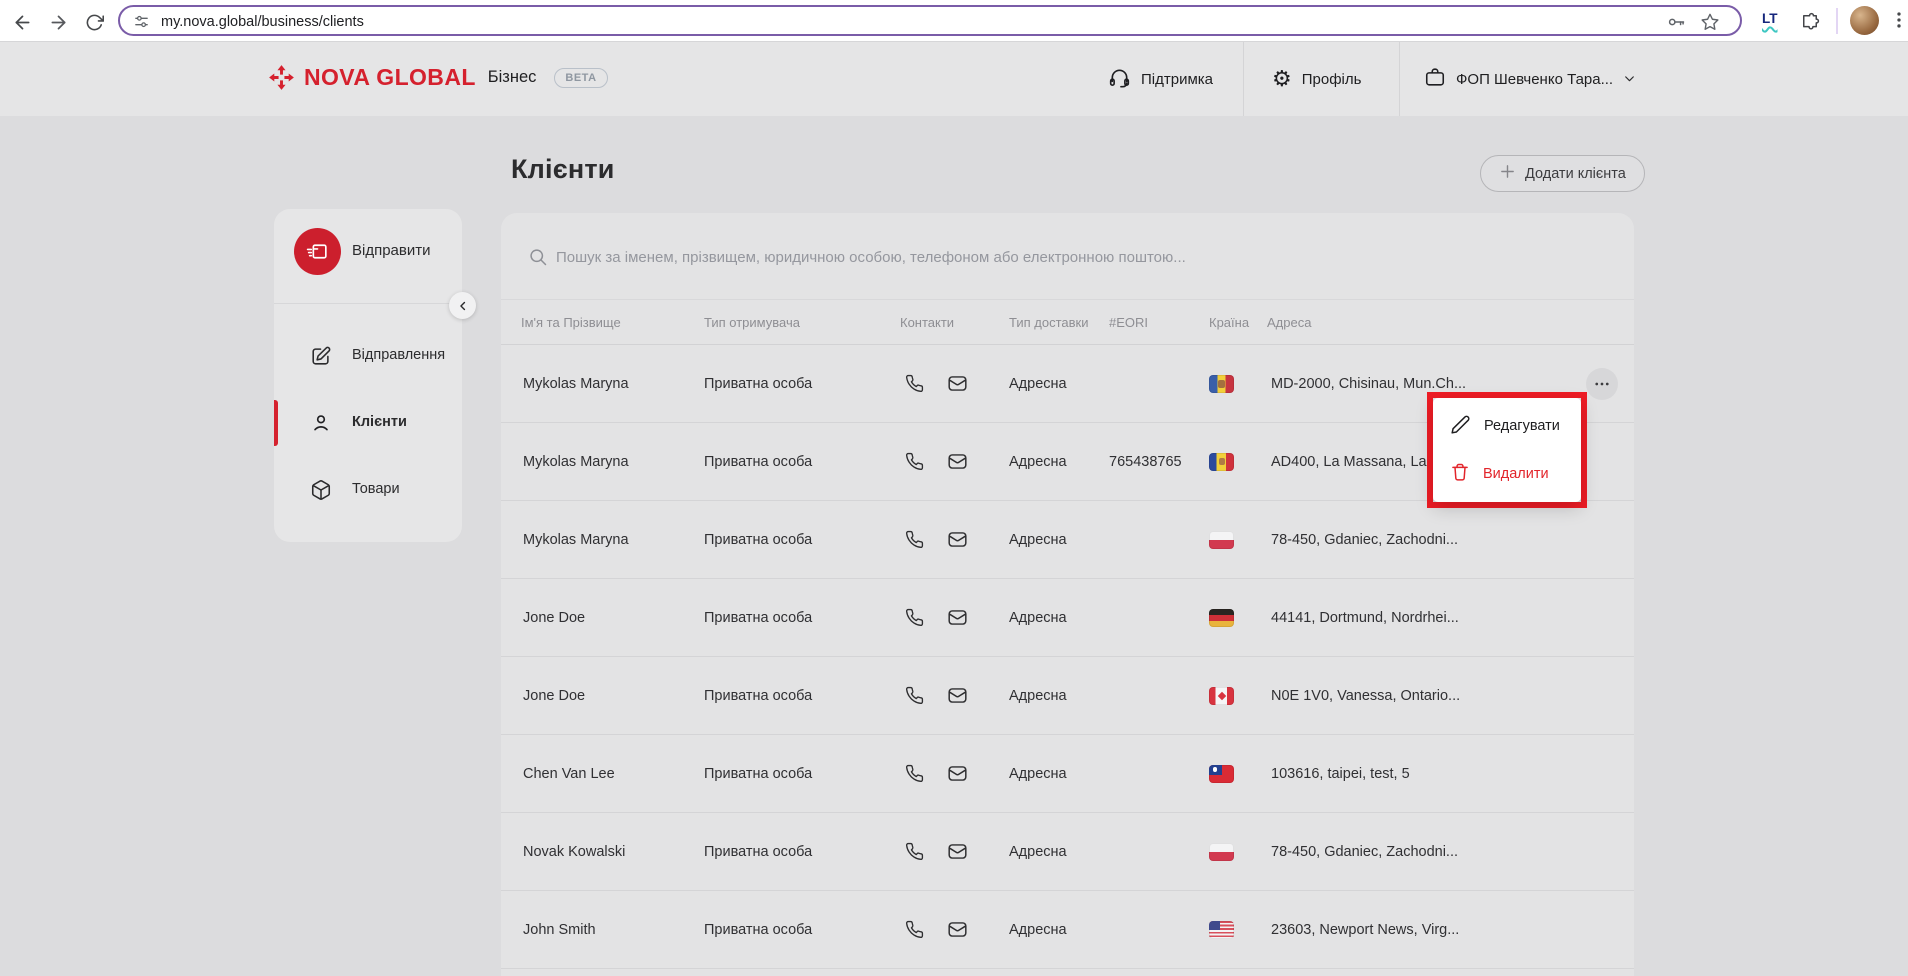 This screenshot has height=976, width=1908. Describe the element at coordinates (1435, 79) in the screenshot. I see `briefcase-icon` at that location.